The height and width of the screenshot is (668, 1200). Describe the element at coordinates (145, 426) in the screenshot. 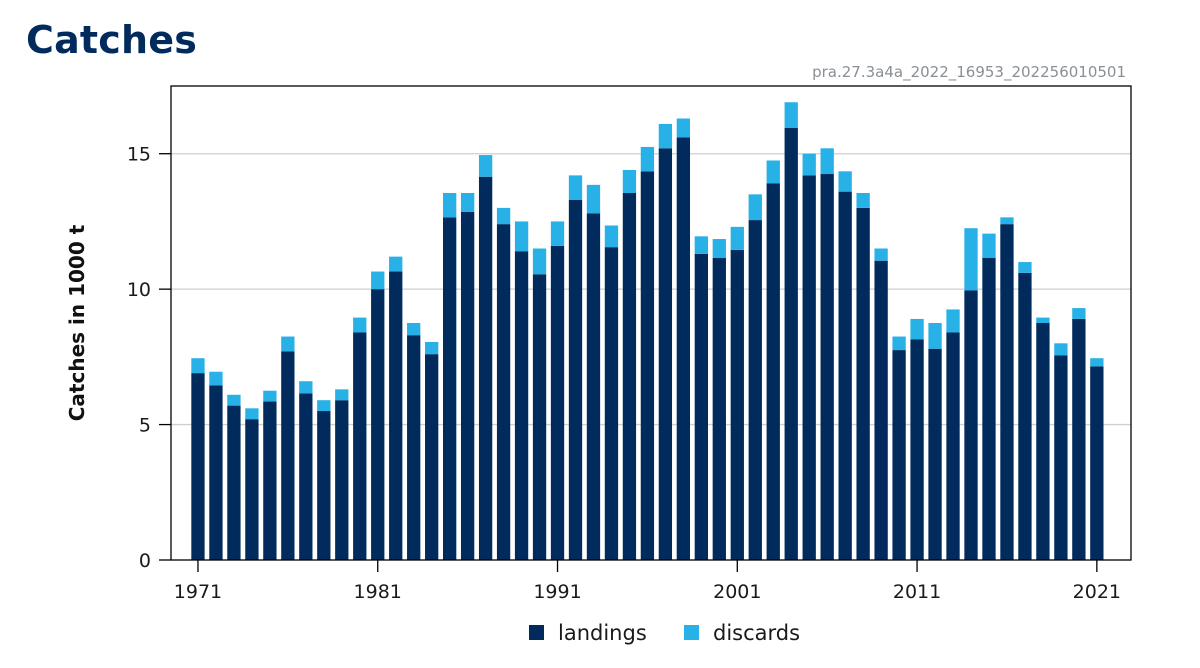

I see `y-tick-label: 5` at that location.